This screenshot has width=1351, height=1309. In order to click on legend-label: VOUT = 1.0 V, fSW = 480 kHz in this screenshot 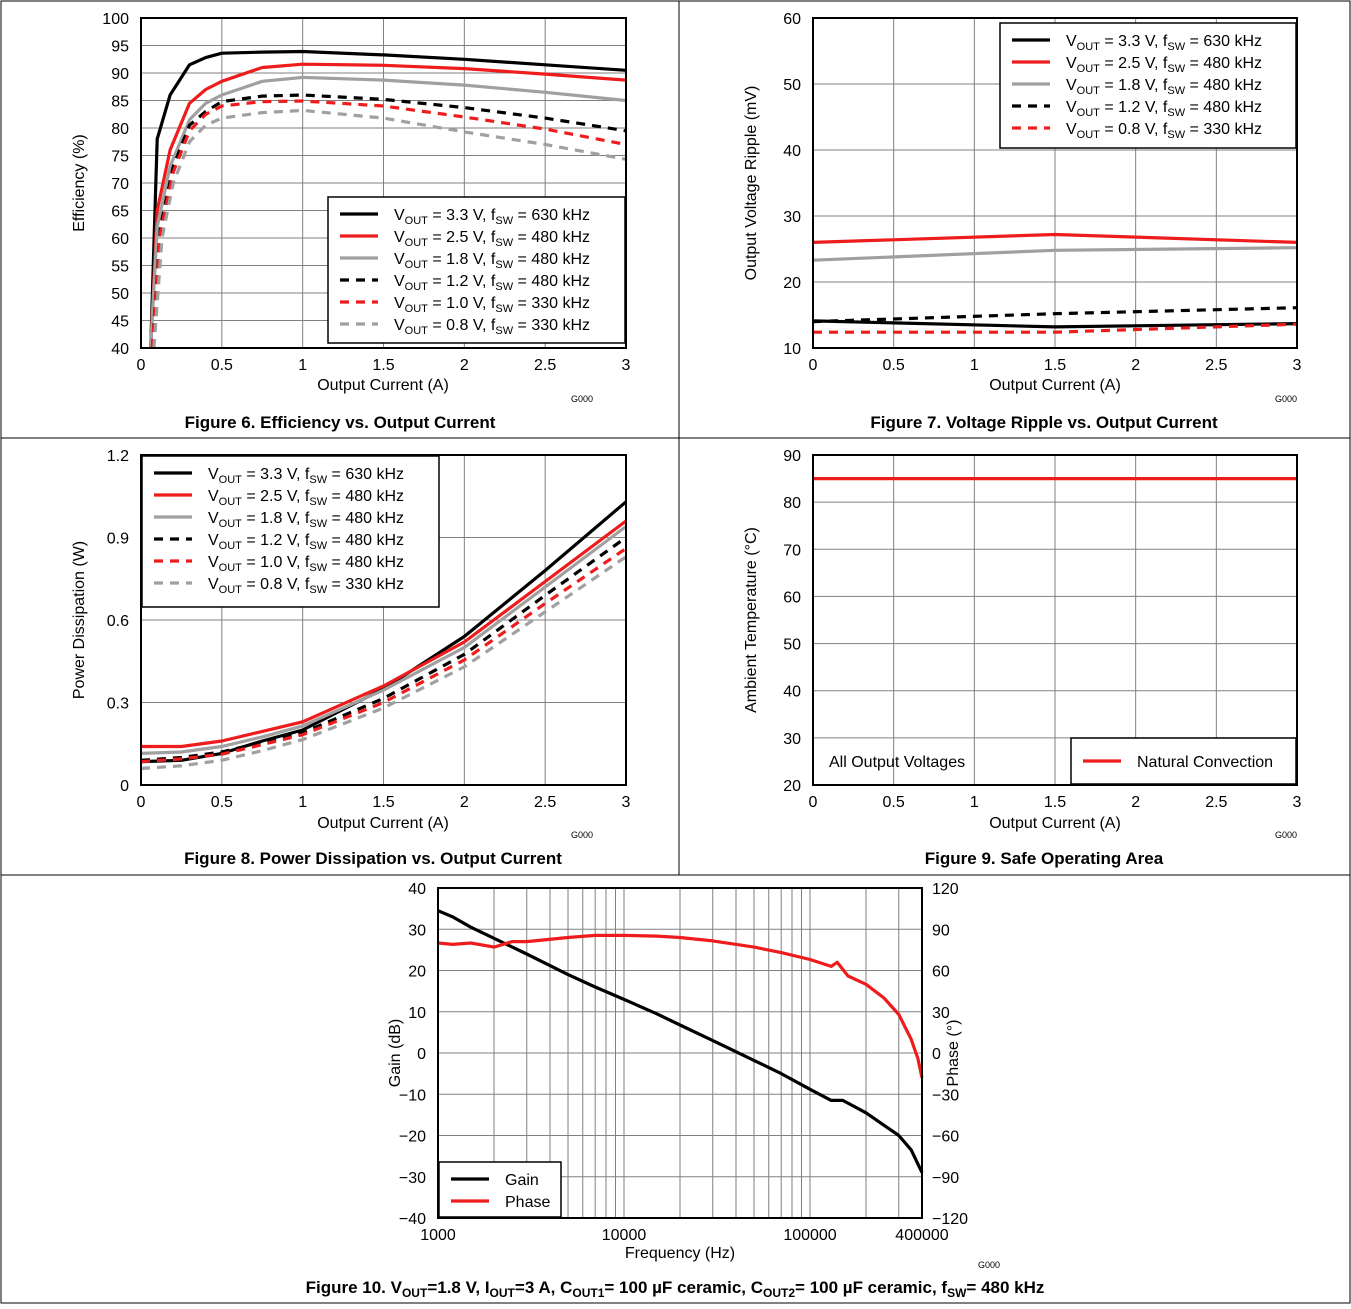, I will do `click(306, 564)`.